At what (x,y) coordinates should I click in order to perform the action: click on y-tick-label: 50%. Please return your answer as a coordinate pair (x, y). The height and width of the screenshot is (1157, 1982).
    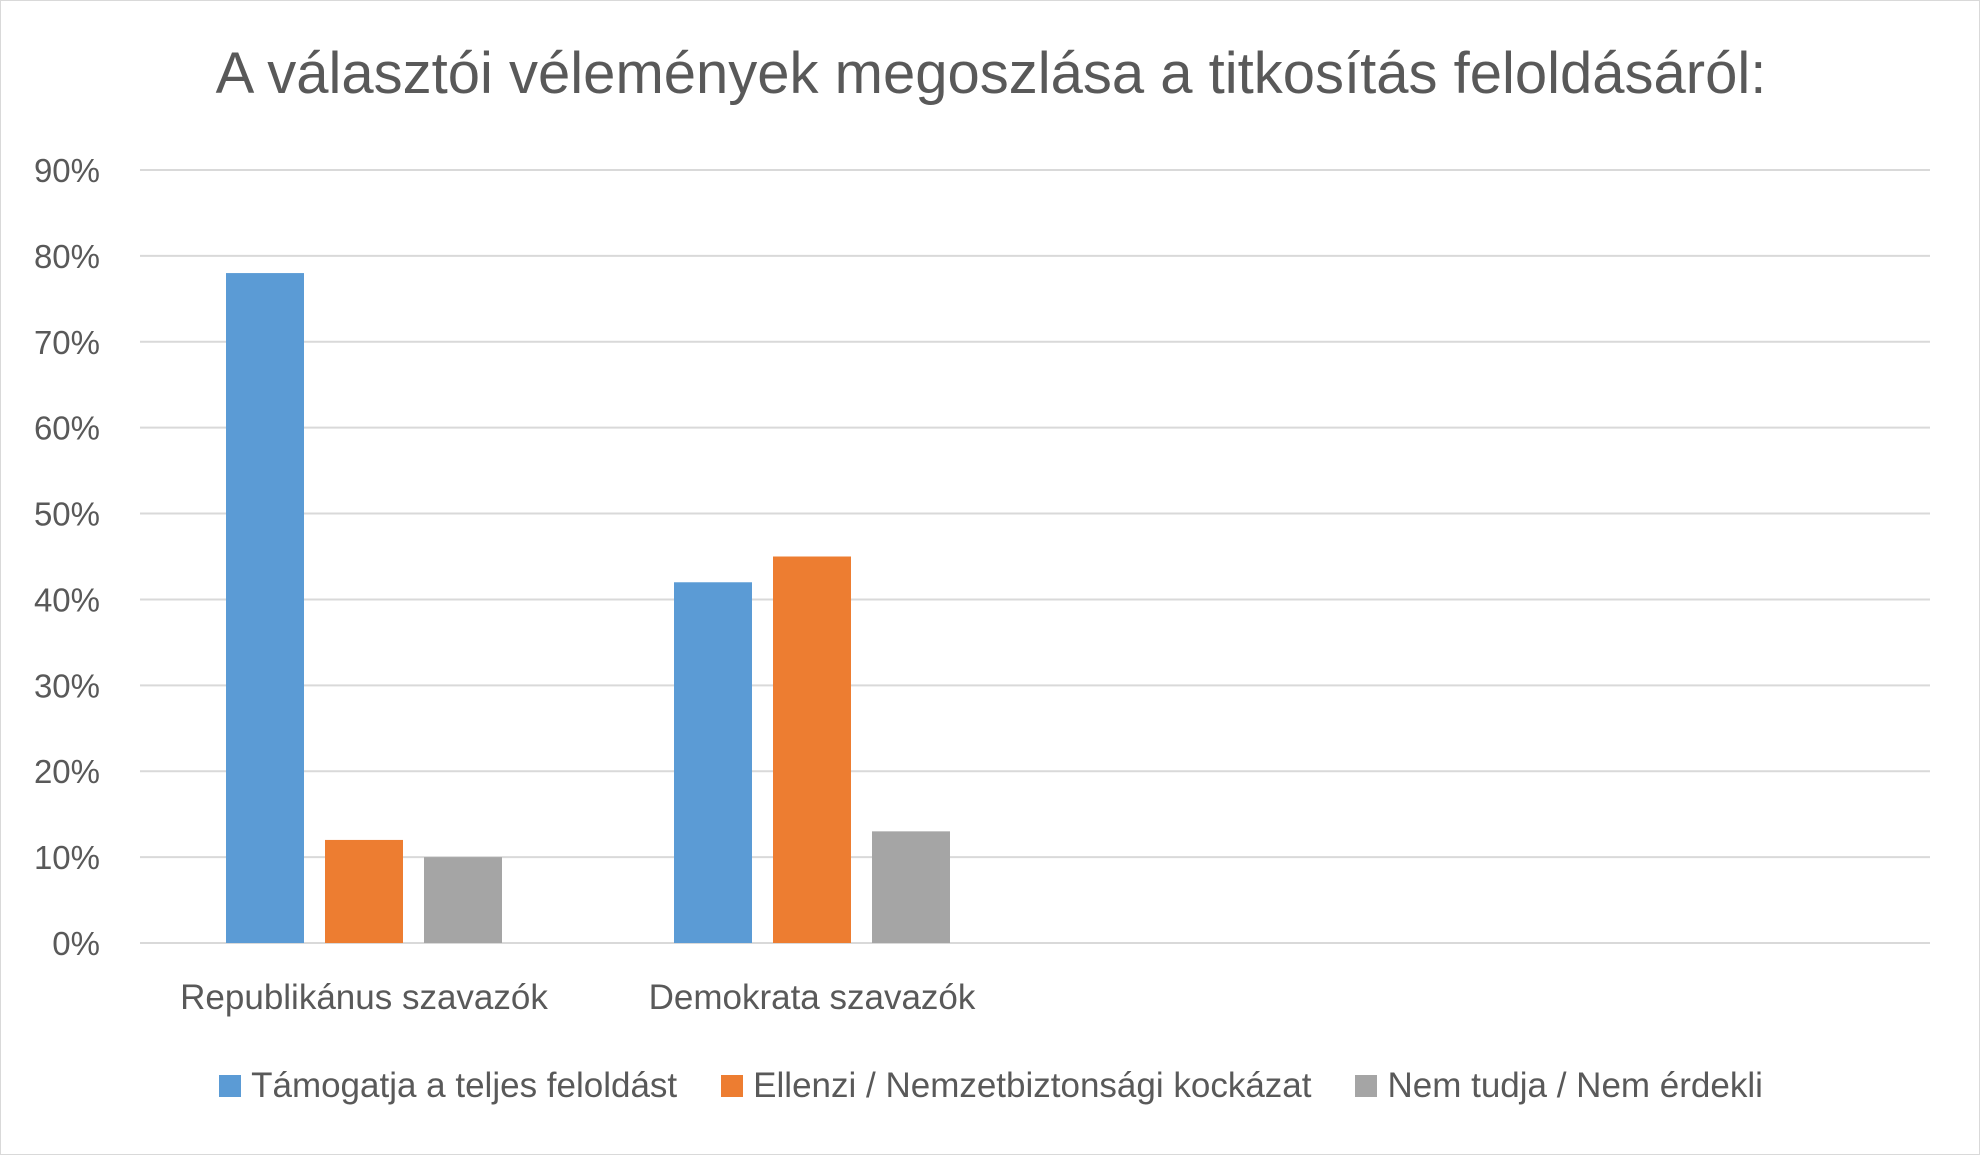
    Looking at the image, I should click on (67, 514).